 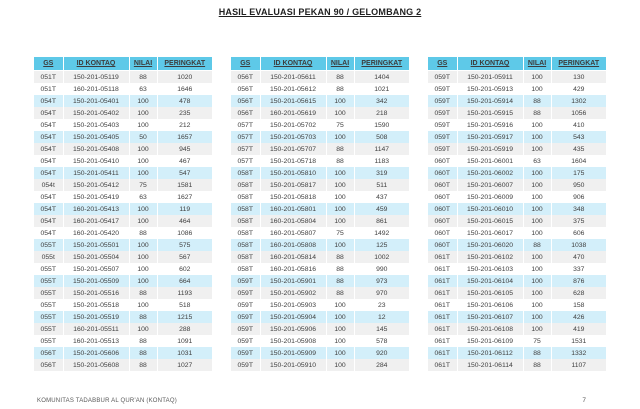 I want to click on cell-col-peringkat: 1657, so click(x=184, y=137).